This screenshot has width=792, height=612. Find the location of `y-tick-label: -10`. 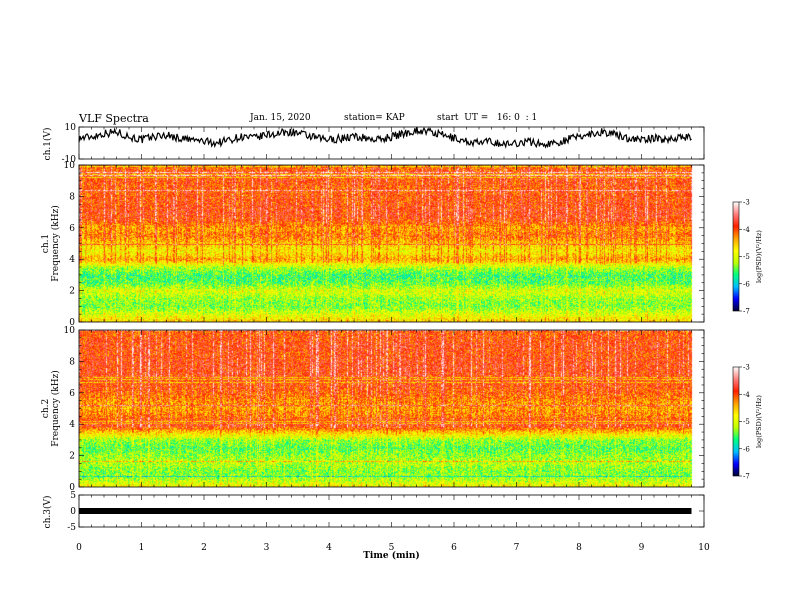

y-tick-label: -10 is located at coordinates (69, 160).